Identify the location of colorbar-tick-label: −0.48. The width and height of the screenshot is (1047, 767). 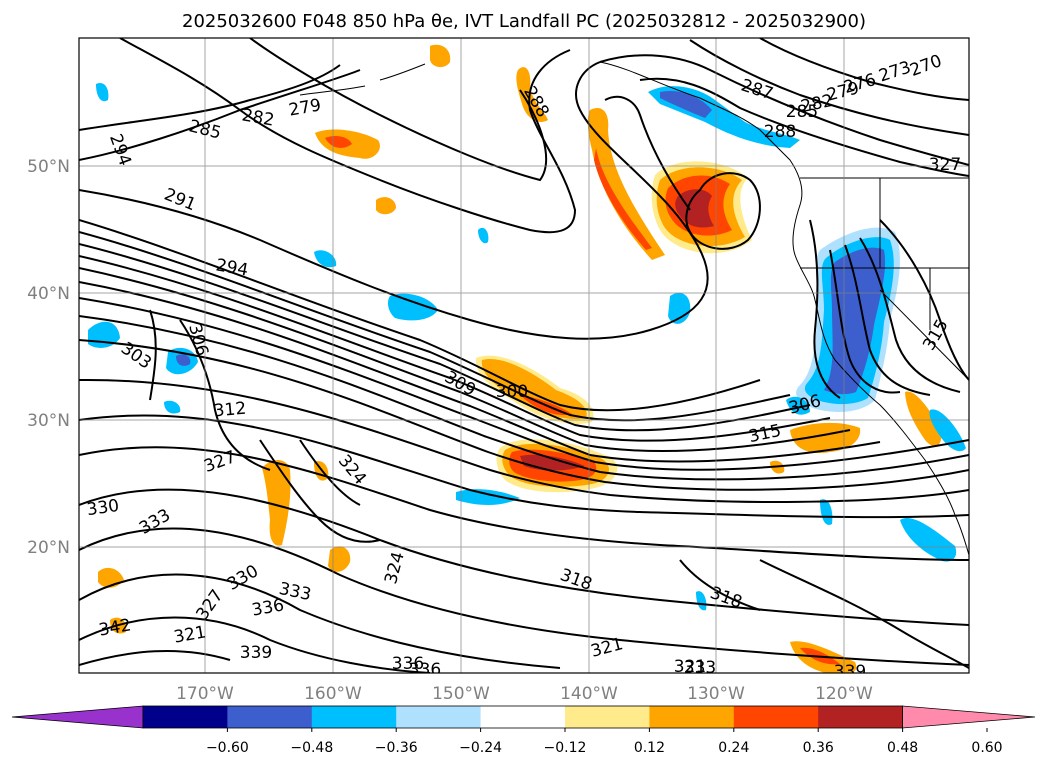
(311, 748).